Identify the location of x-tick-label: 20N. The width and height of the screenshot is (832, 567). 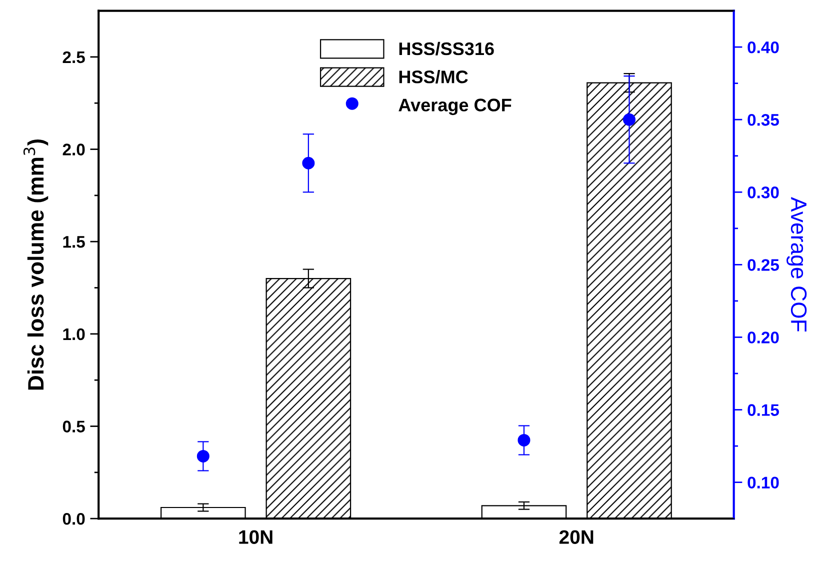
(576, 537).